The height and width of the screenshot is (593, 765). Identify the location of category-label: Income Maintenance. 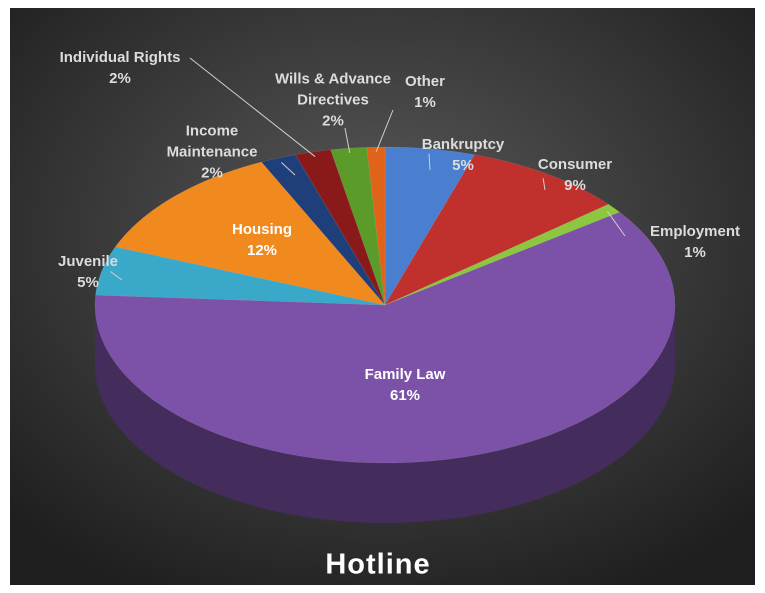
(212, 141).